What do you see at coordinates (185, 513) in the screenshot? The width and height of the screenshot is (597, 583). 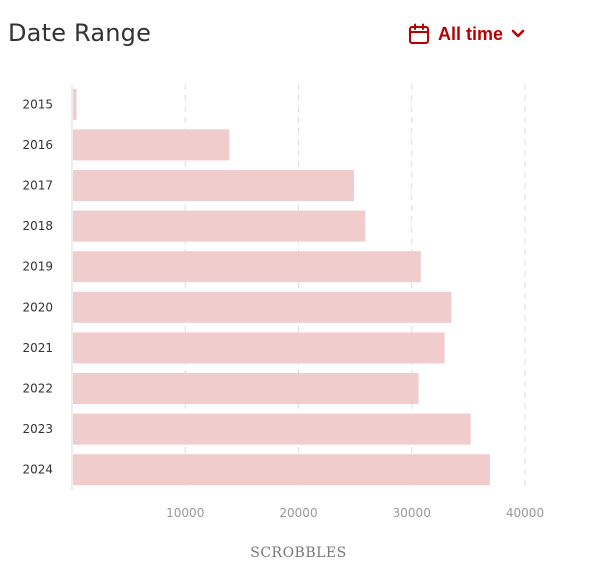 I see `x-tick-label: 10000` at bounding box center [185, 513].